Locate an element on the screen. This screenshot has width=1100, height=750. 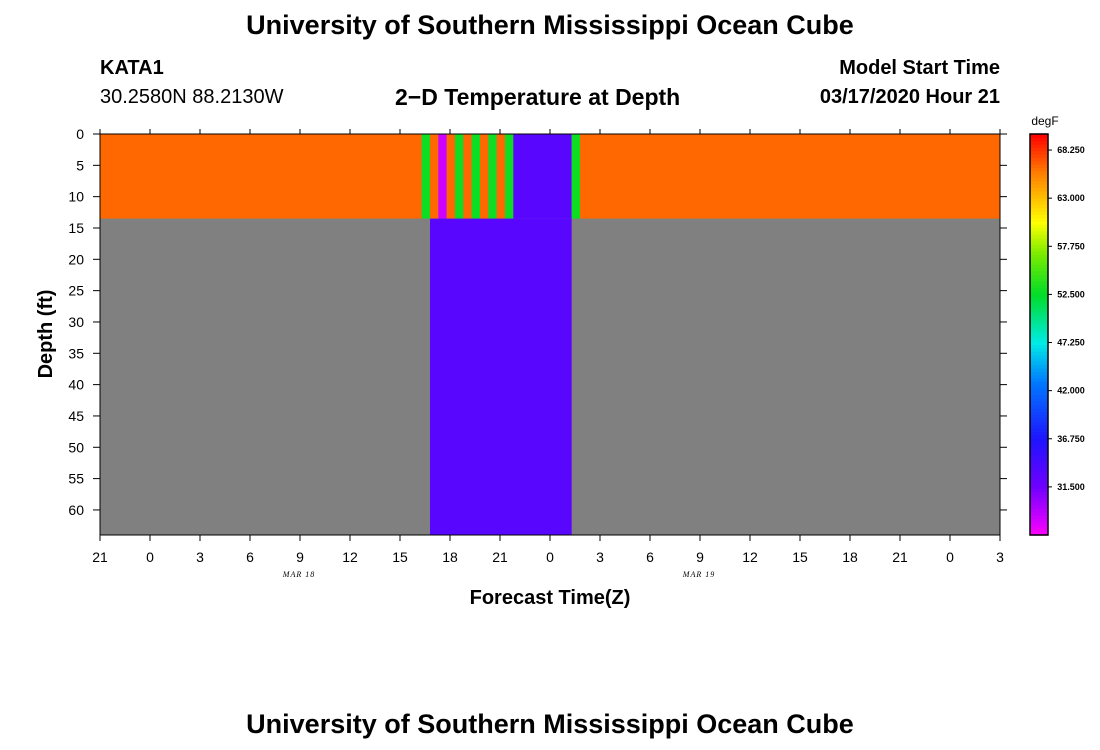
colorbar-tick-label: 63.000 is located at coordinates (1071, 198).